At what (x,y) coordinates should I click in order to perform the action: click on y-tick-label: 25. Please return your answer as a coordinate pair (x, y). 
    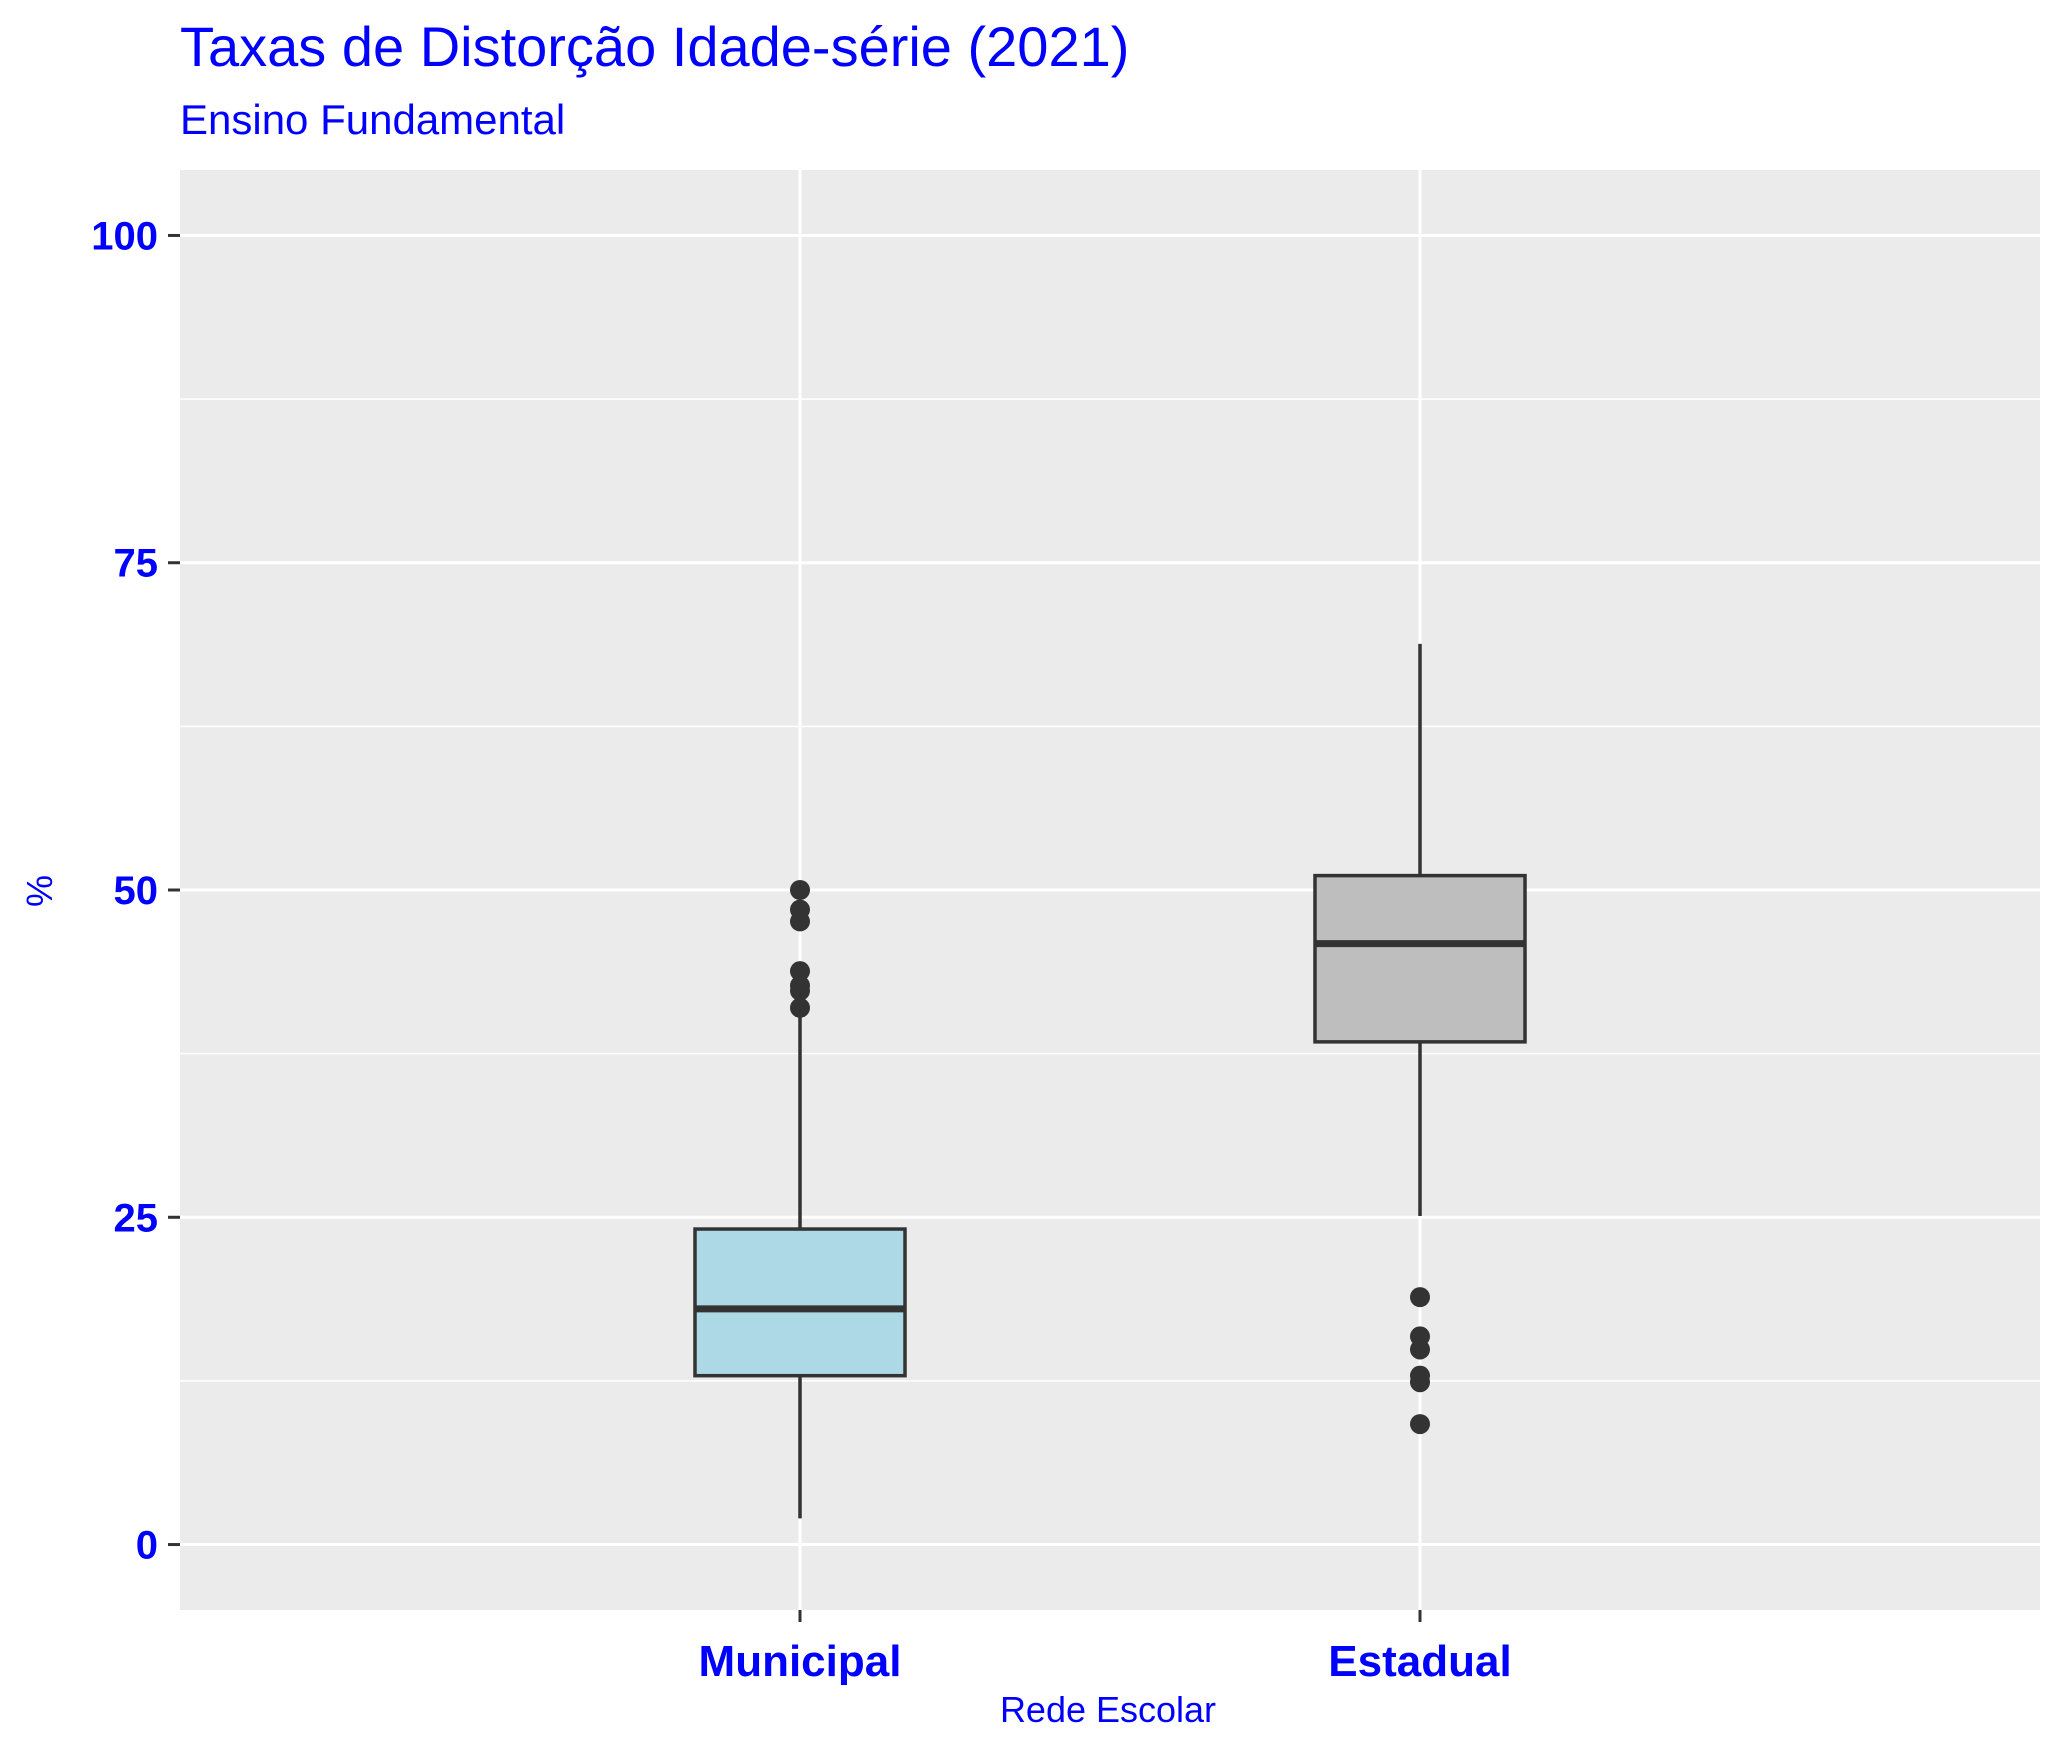
    Looking at the image, I should click on (136, 1218).